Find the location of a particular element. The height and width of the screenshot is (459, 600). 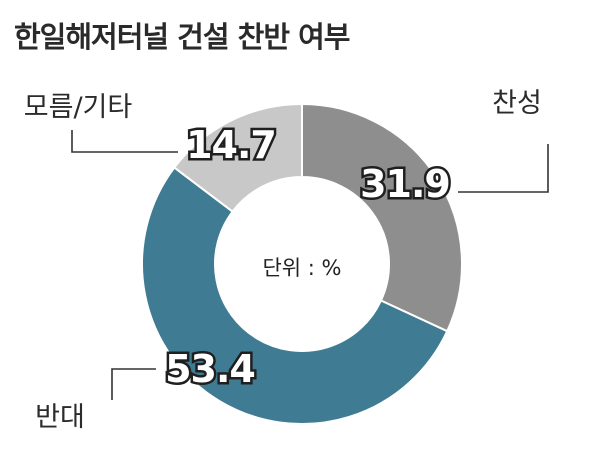

category-label-other: 모름/기타 is located at coordinates (78, 107).